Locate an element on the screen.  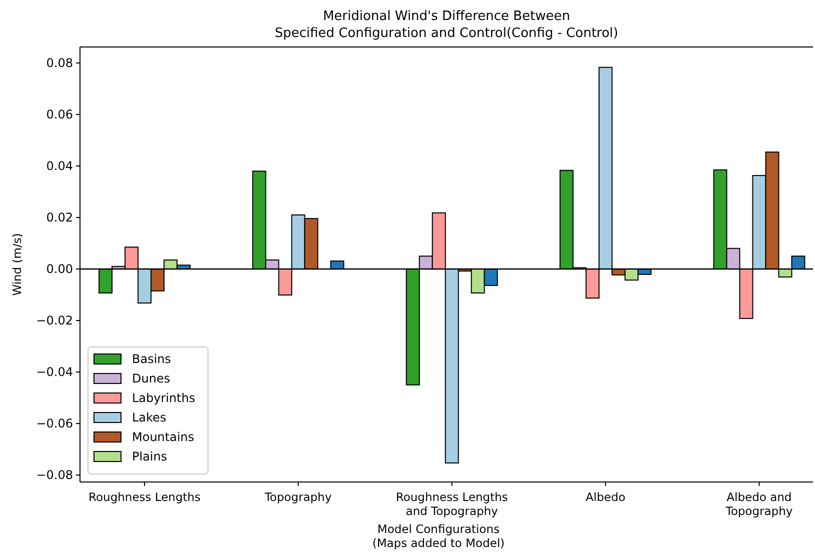
chart-title: Meridional Wind's Difference Between Specified Configuration and Control(Config - Control) is located at coordinates (446, 25).